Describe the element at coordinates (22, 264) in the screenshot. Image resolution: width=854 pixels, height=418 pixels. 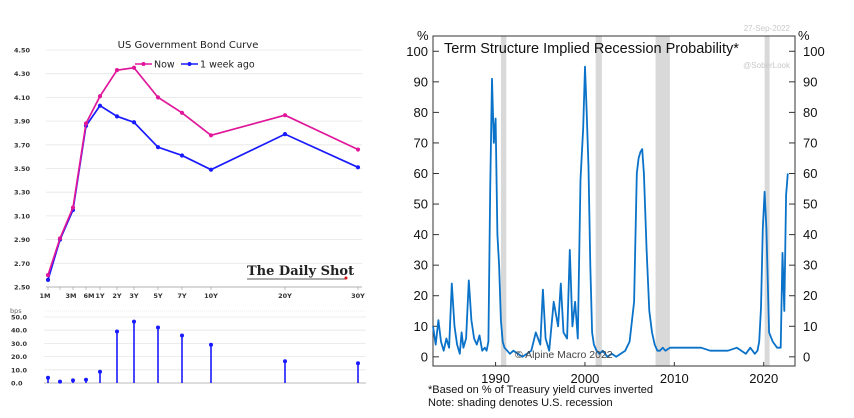
I see `top-y-tick-label: 2.70` at that location.